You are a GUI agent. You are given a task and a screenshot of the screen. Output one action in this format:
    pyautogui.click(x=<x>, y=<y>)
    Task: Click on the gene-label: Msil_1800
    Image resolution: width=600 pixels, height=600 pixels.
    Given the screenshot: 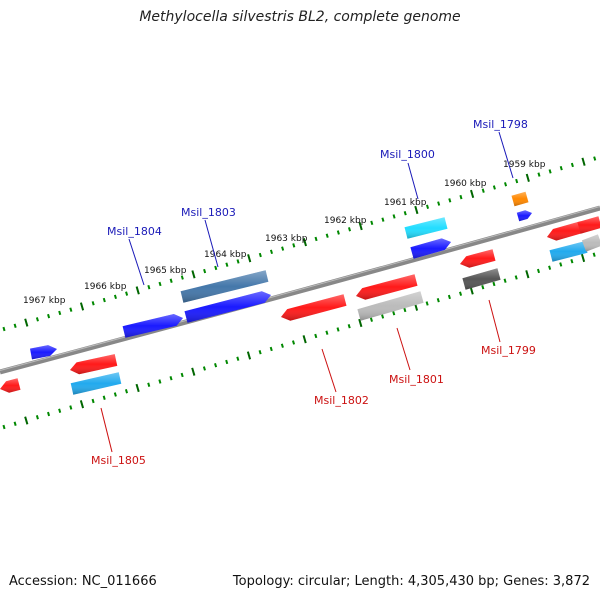 What is the action you would take?
    pyautogui.click(x=407, y=154)
    